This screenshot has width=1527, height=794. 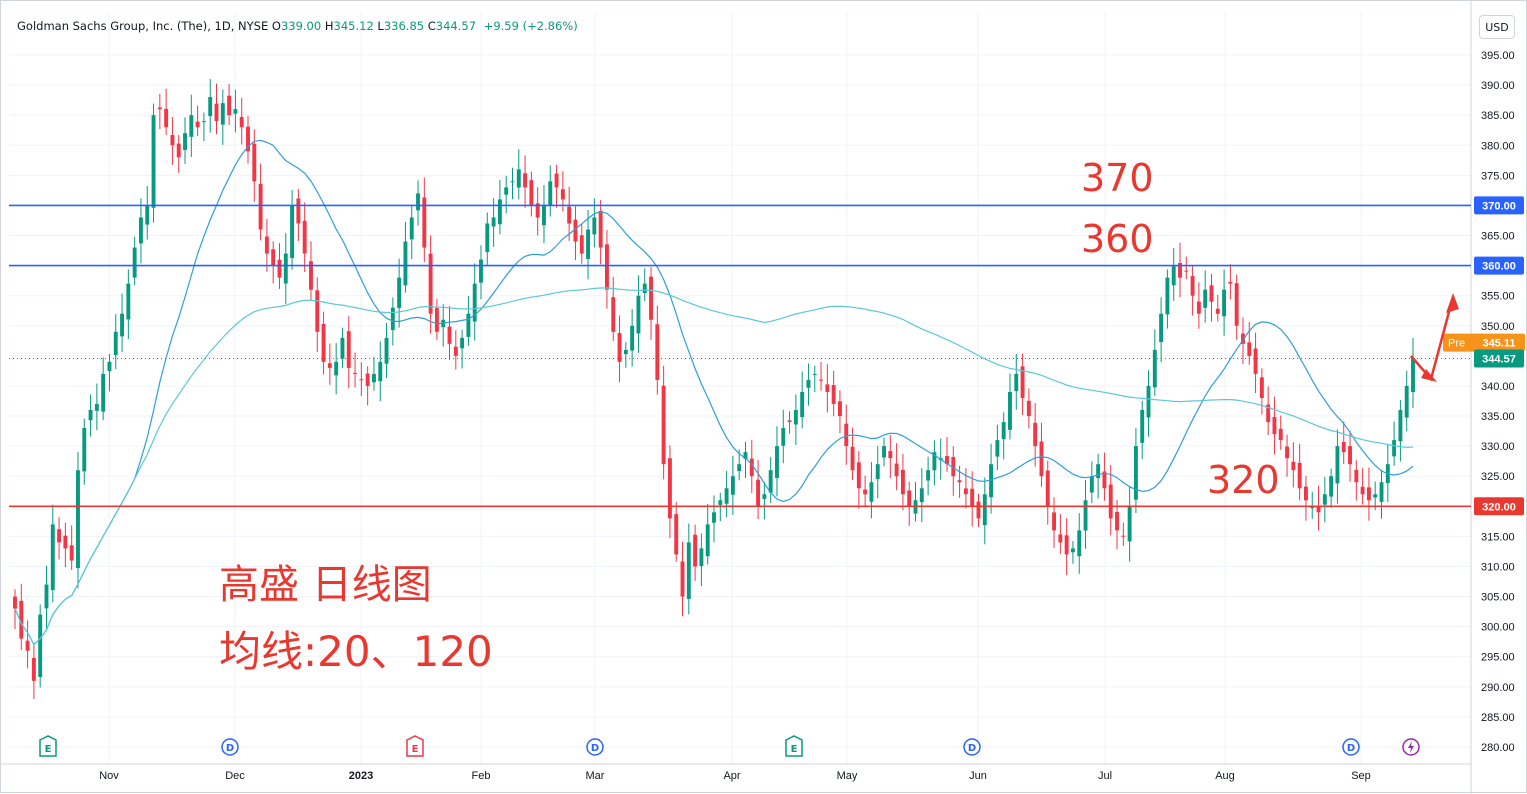 I want to click on x-tick-label: Apr, so click(x=731, y=776).